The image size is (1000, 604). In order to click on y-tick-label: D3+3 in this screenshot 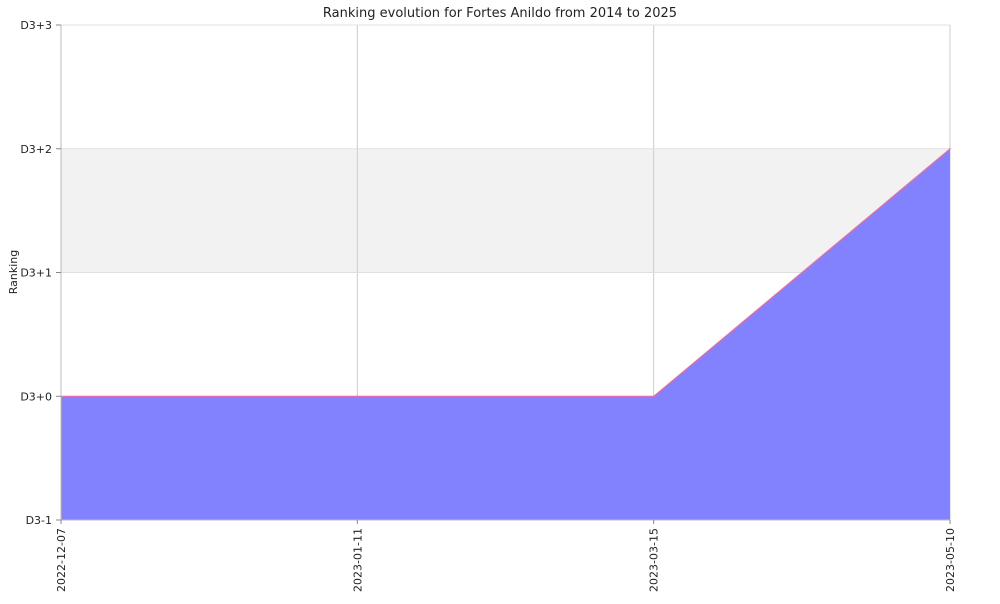, I will do `click(36, 25)`.